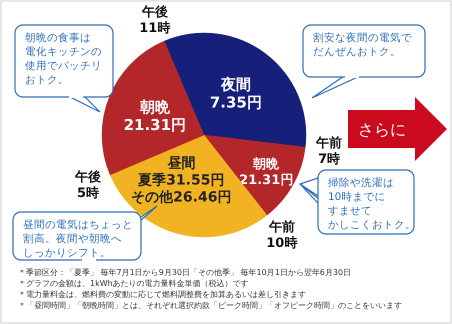  What do you see at coordinates (236, 103) in the screenshot?
I see `text: 7.35円` at bounding box center [236, 103].